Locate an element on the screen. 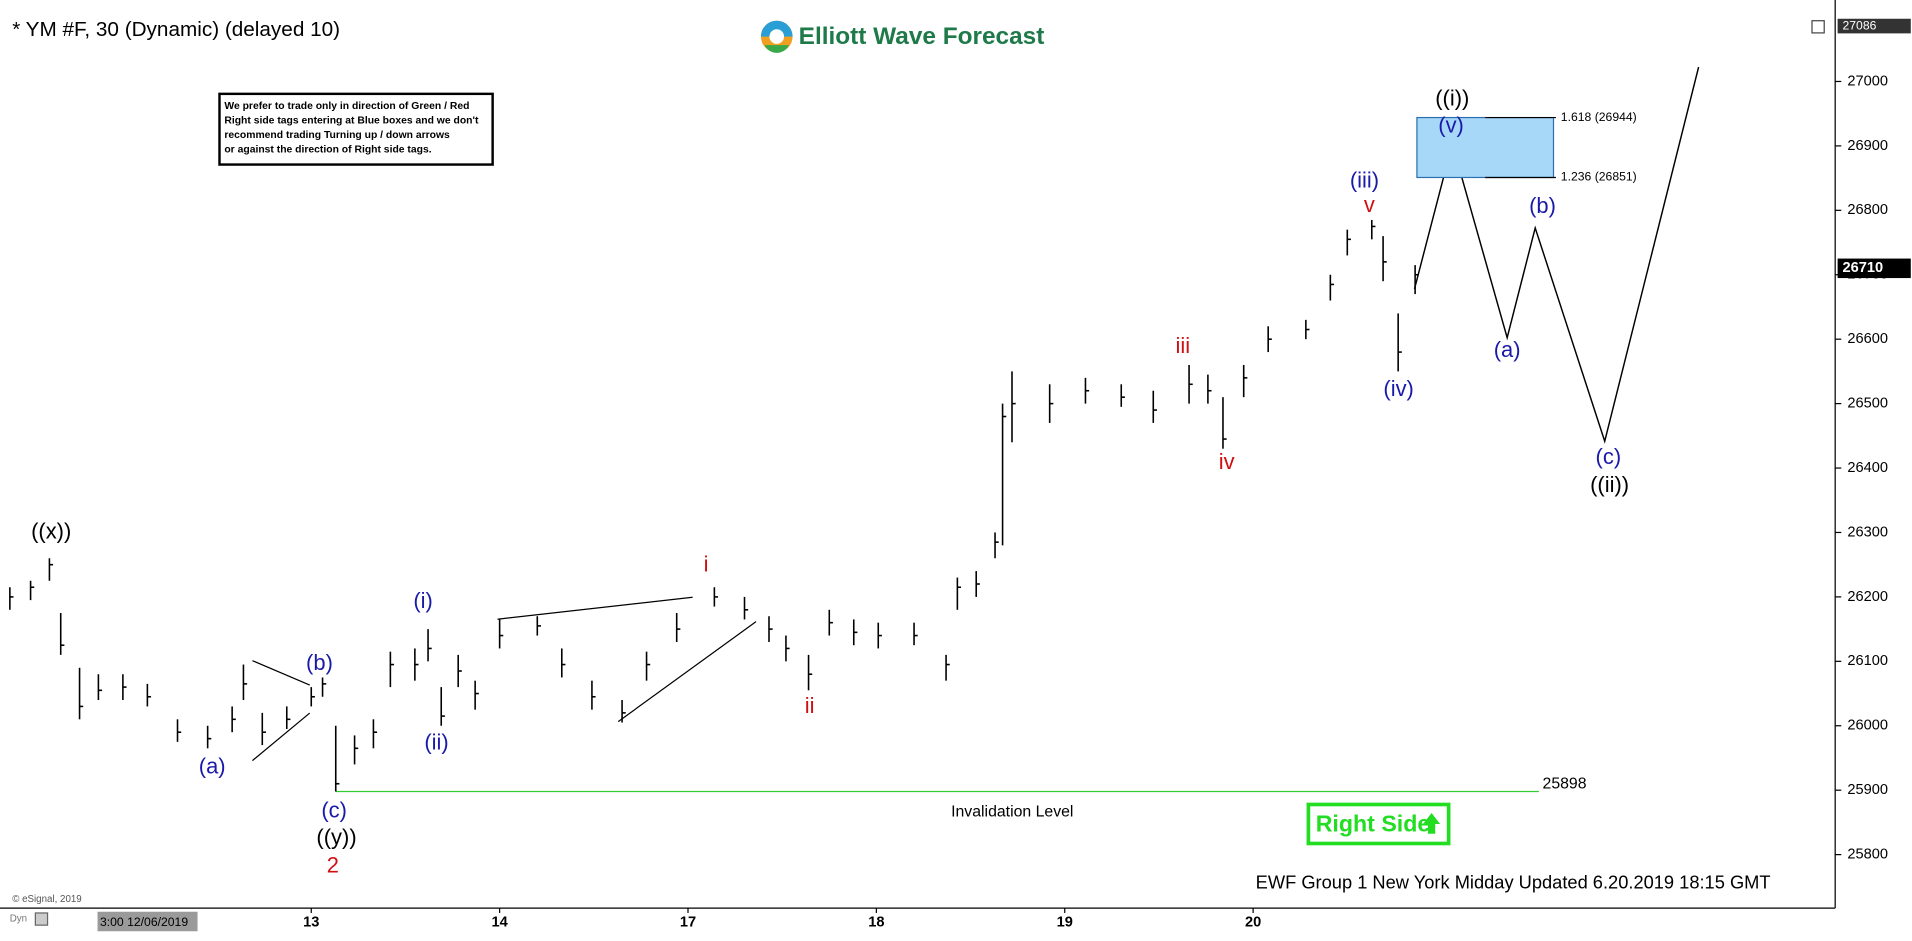  wave-label: 2 is located at coordinates (333, 864).